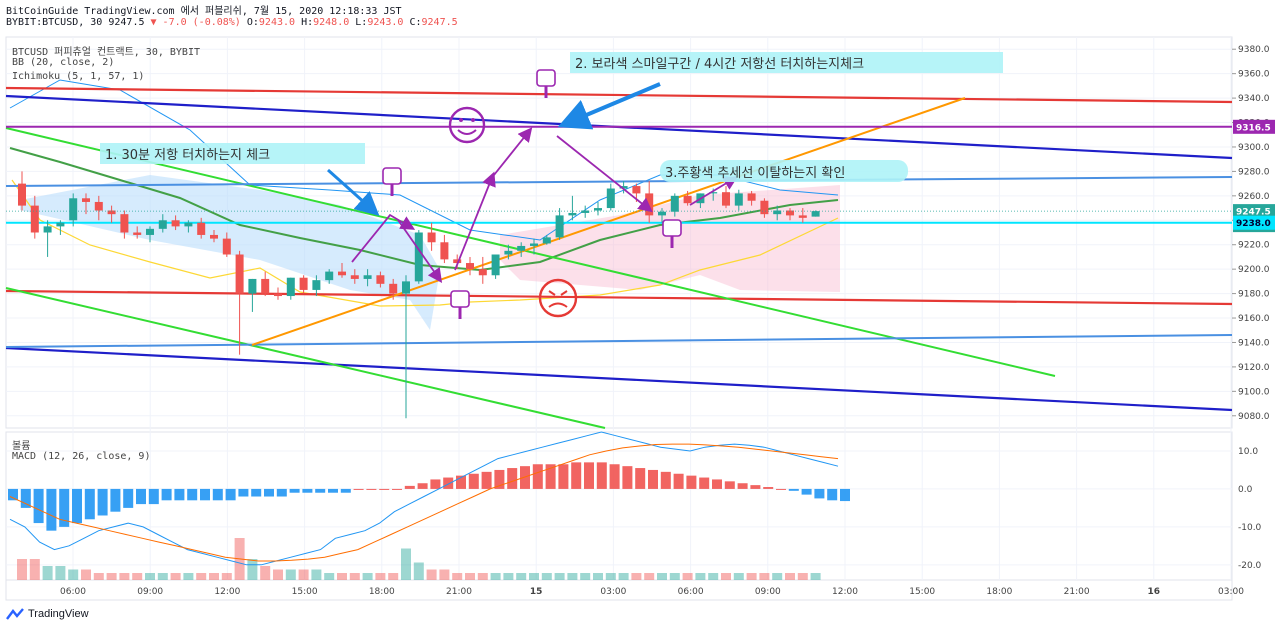 The height and width of the screenshot is (630, 1280). What do you see at coordinates (227, 592) in the screenshot?
I see `x-tick-label: 12:00` at bounding box center [227, 592].